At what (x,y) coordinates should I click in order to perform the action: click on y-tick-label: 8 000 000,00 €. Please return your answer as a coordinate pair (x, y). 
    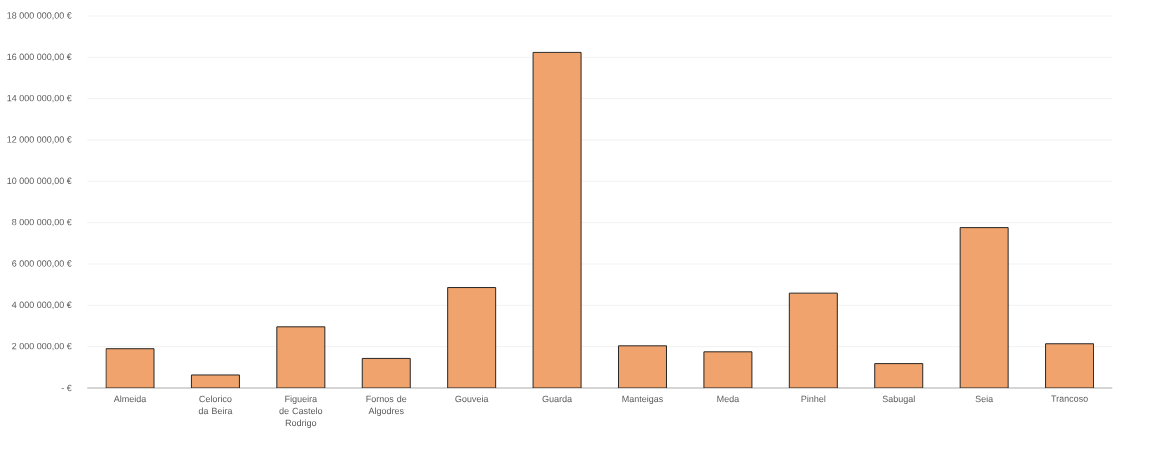
    Looking at the image, I should click on (42, 222).